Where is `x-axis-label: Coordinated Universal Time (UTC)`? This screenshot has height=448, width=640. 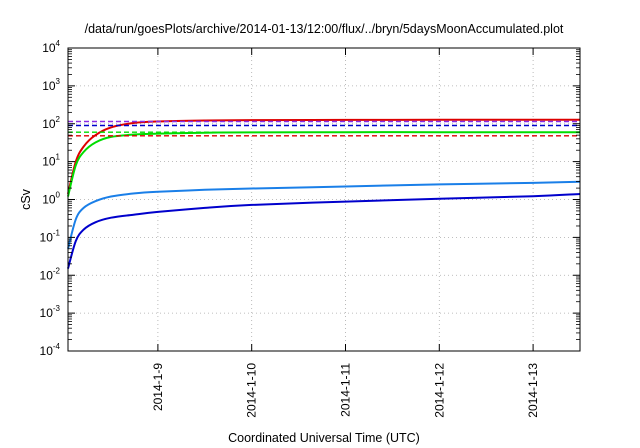
x-axis-label: Coordinated Universal Time (UTC) is located at coordinates (324, 438).